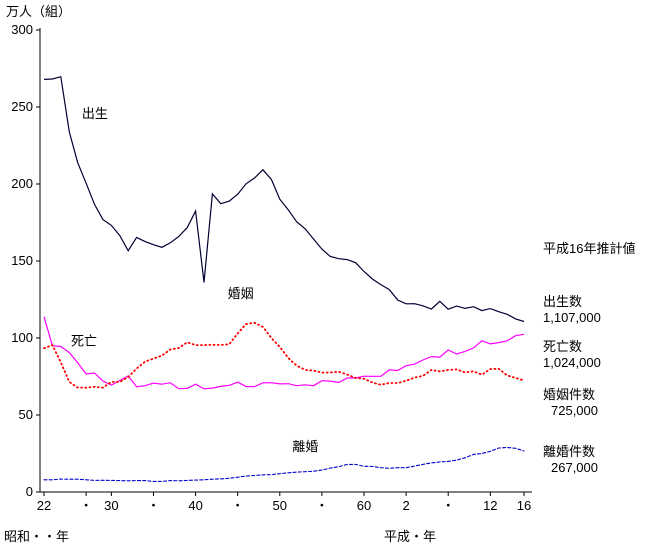 The width and height of the screenshot is (646, 549). Describe the element at coordinates (589, 248) in the screenshot. I see `annotation-title: 平成16年推計値` at that location.